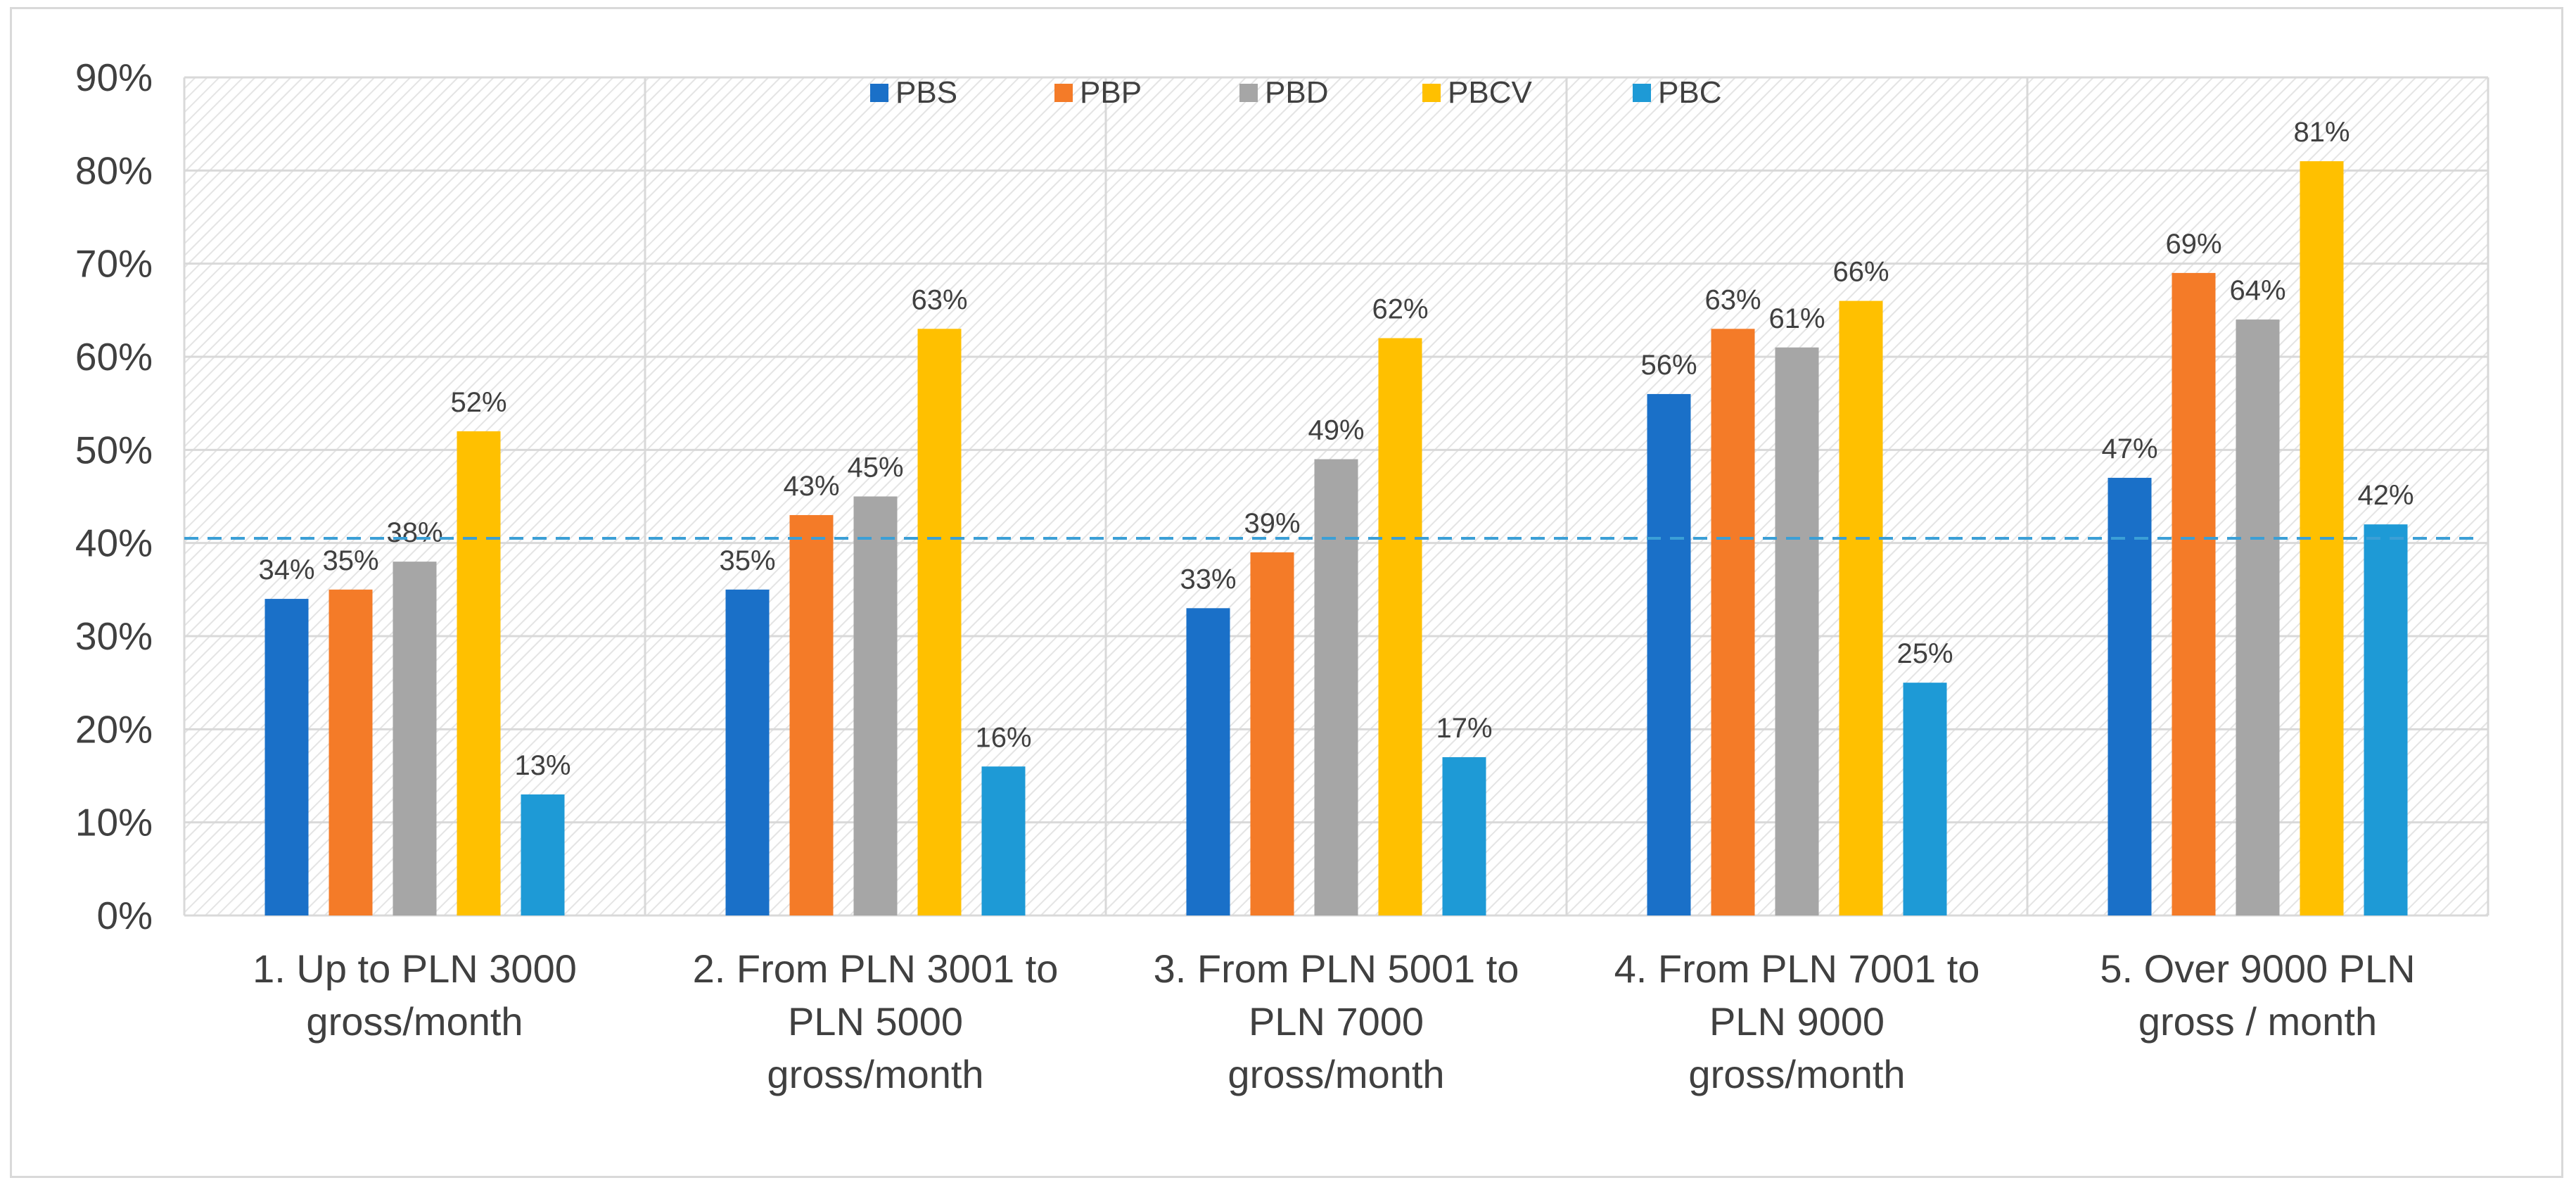  I want to click on y-tick-label: 10%, so click(114, 822).